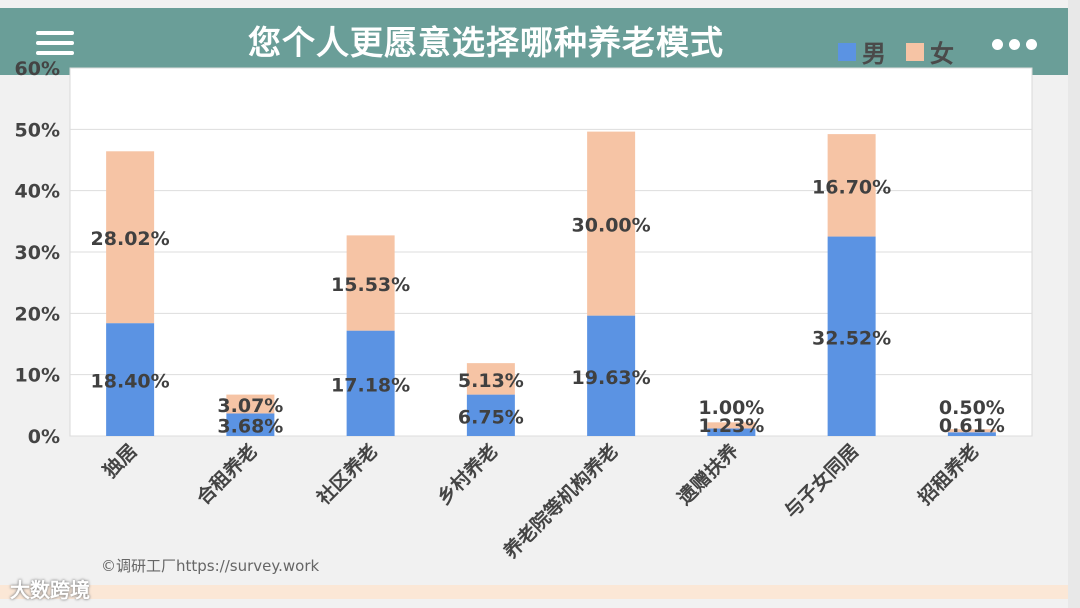 This screenshot has height=608, width=1080. I want to click on data-label-female: 16.70%, so click(851, 187).